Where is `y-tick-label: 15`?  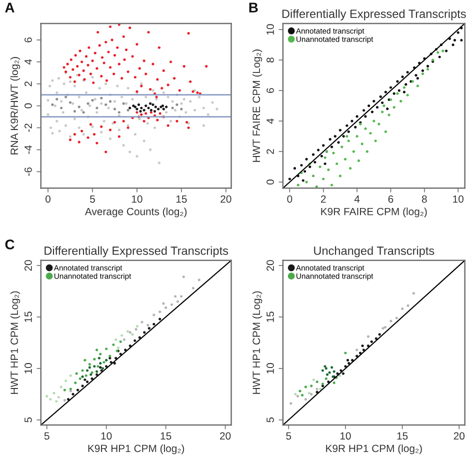
y-tick-label: 15 is located at coordinates (270, 317).